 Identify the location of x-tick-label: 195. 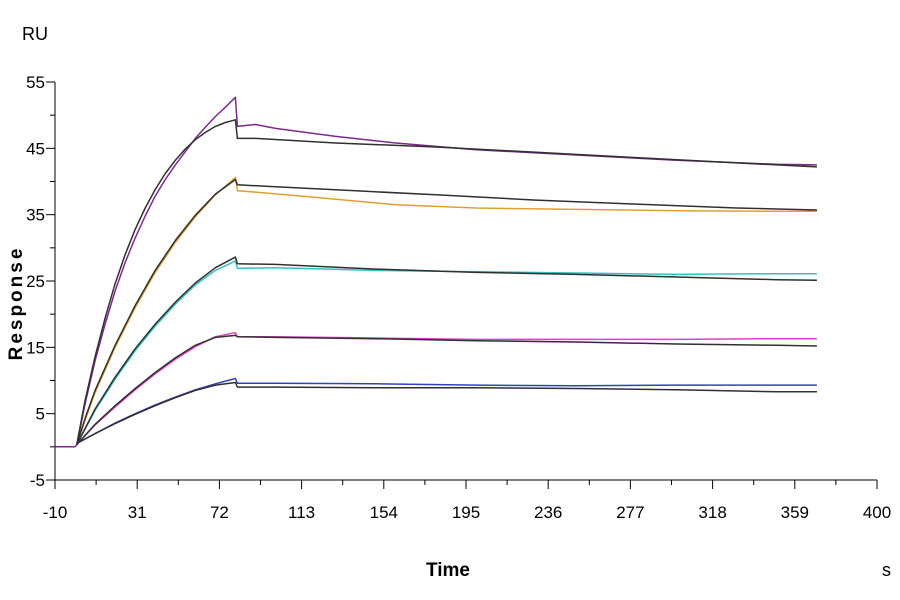
(466, 512).